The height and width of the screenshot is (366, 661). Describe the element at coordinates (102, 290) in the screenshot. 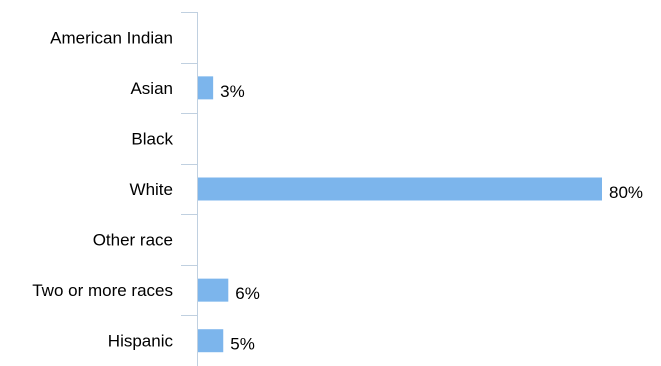

I see `category-label: Two or more races` at that location.